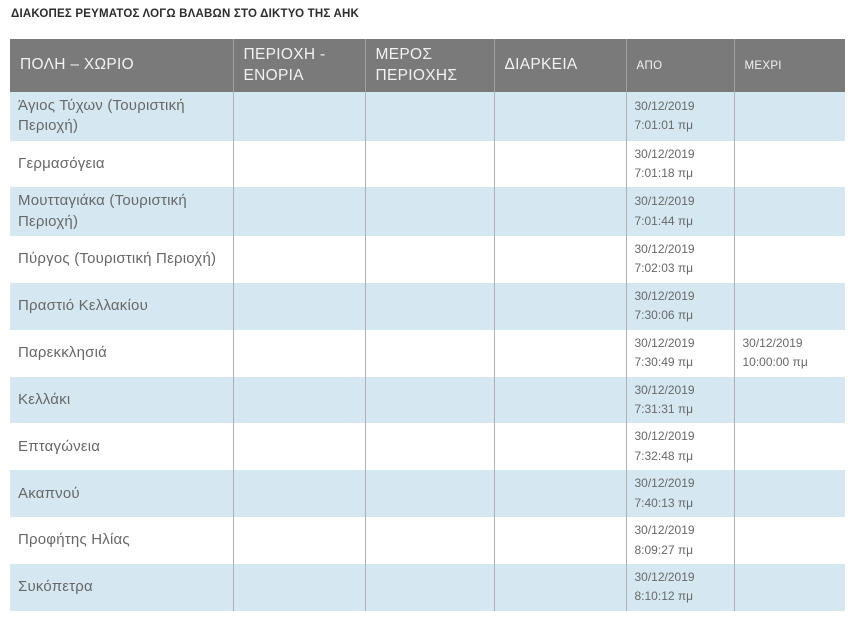 The width and height of the screenshot is (867, 644). I want to click on table-row: Κελλάκι 30/12/2019 7:31:31 πμ, so click(427, 400).